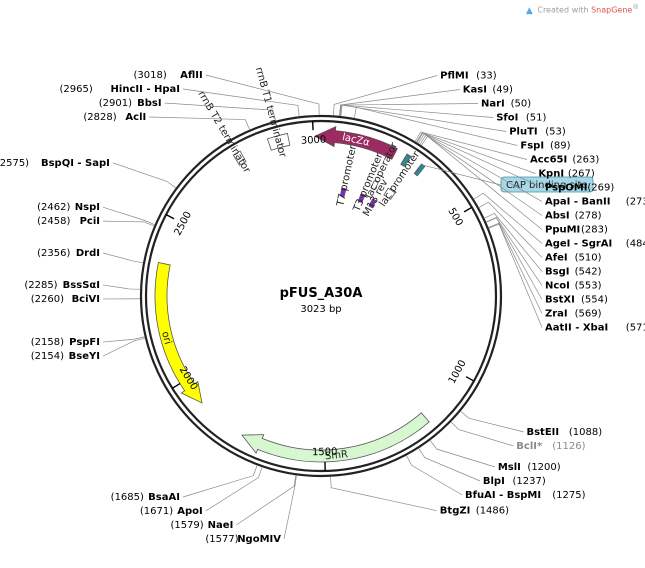 Image resolution: width=645 pixels, height=568 pixels. I want to click on site-position: (1486), so click(492, 511).